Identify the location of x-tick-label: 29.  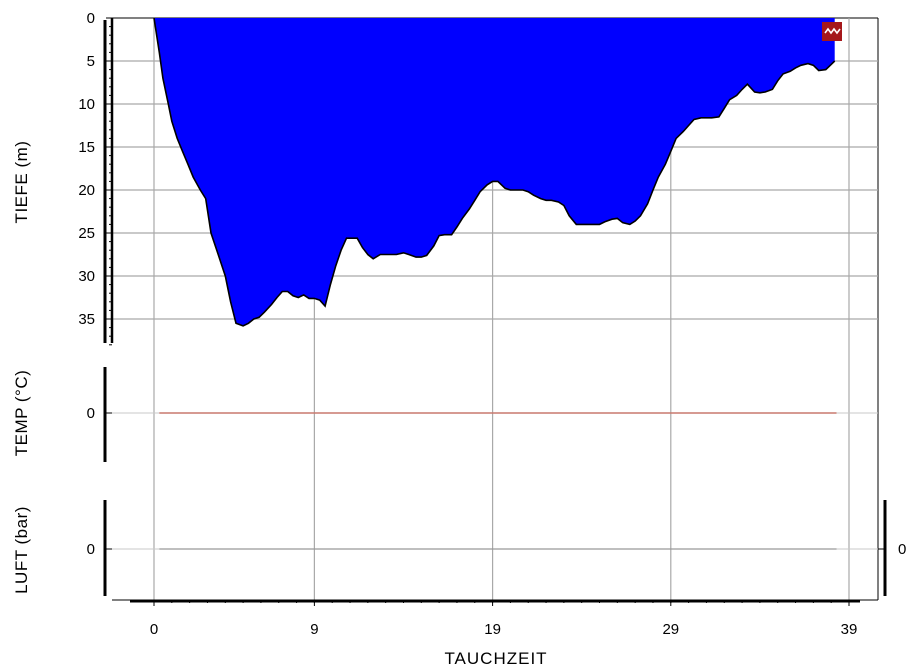
(670, 629).